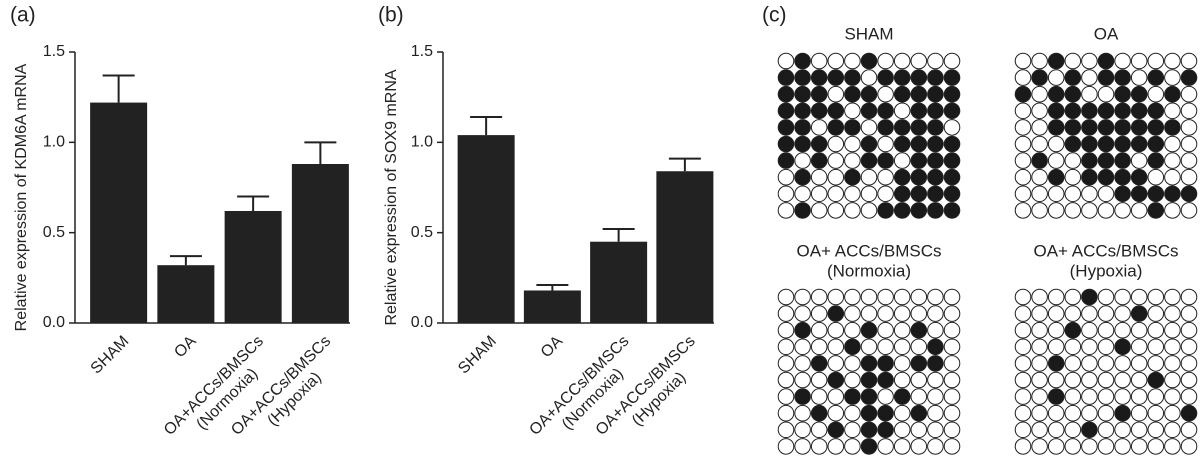 The width and height of the screenshot is (1200, 463). What do you see at coordinates (54, 142) in the screenshot?
I see `y-tick-label: 1.0` at bounding box center [54, 142].